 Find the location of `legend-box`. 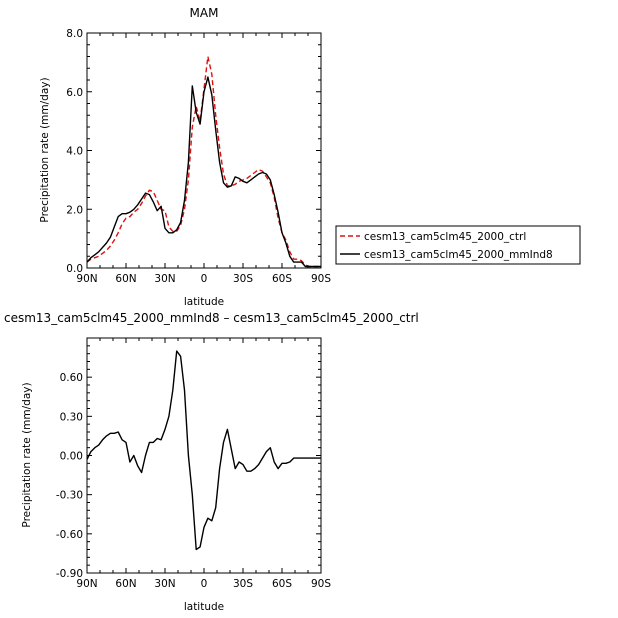

legend-box is located at coordinates (458, 245).